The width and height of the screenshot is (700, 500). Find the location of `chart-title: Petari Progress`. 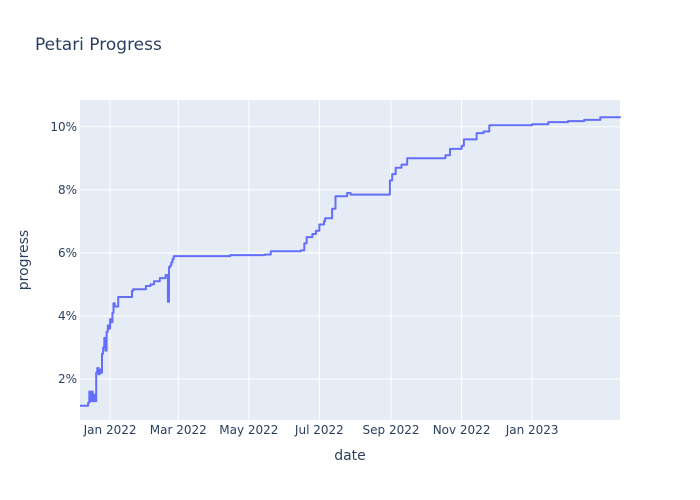

chart-title: Petari Progress is located at coordinates (98, 45).